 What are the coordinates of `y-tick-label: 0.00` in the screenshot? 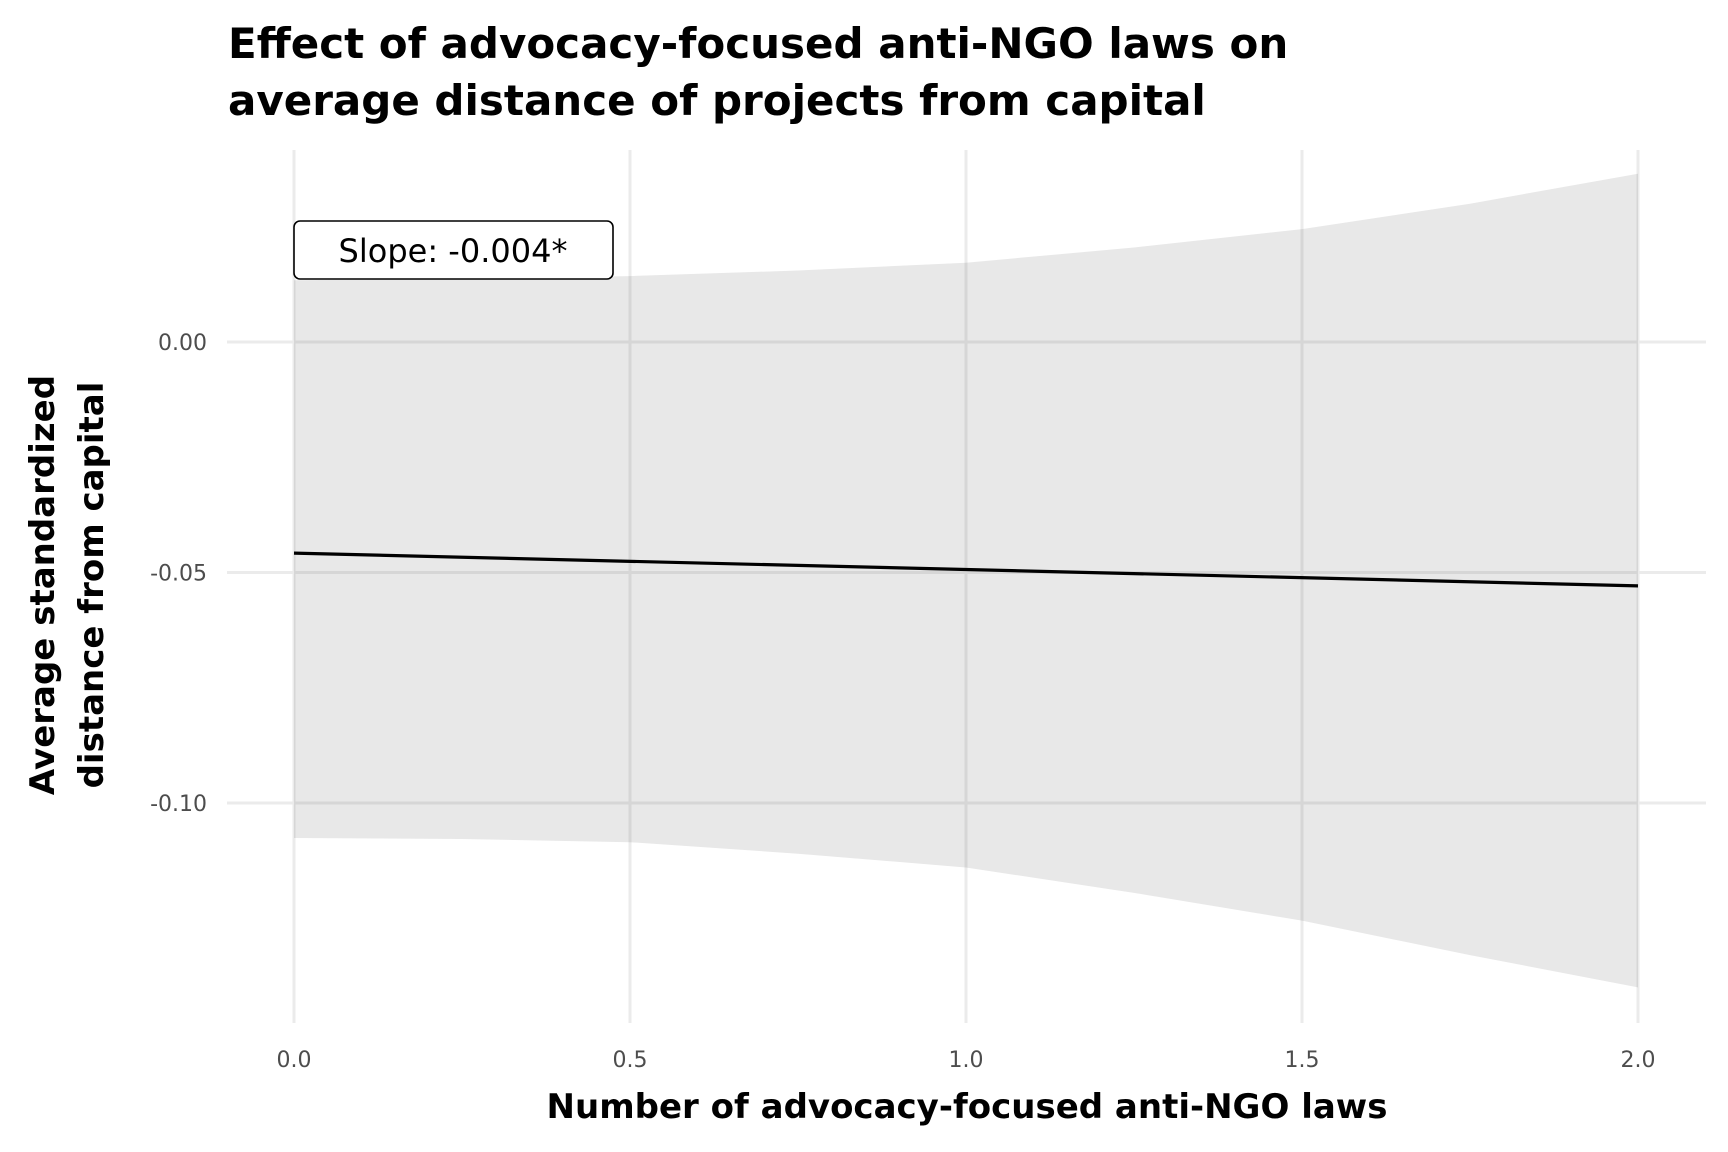 It's located at (182, 343).